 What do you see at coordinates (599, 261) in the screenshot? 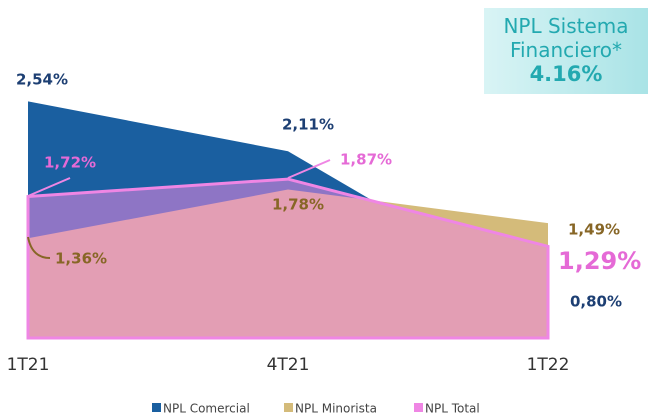
I see `data-label: 1,29%` at bounding box center [599, 261].